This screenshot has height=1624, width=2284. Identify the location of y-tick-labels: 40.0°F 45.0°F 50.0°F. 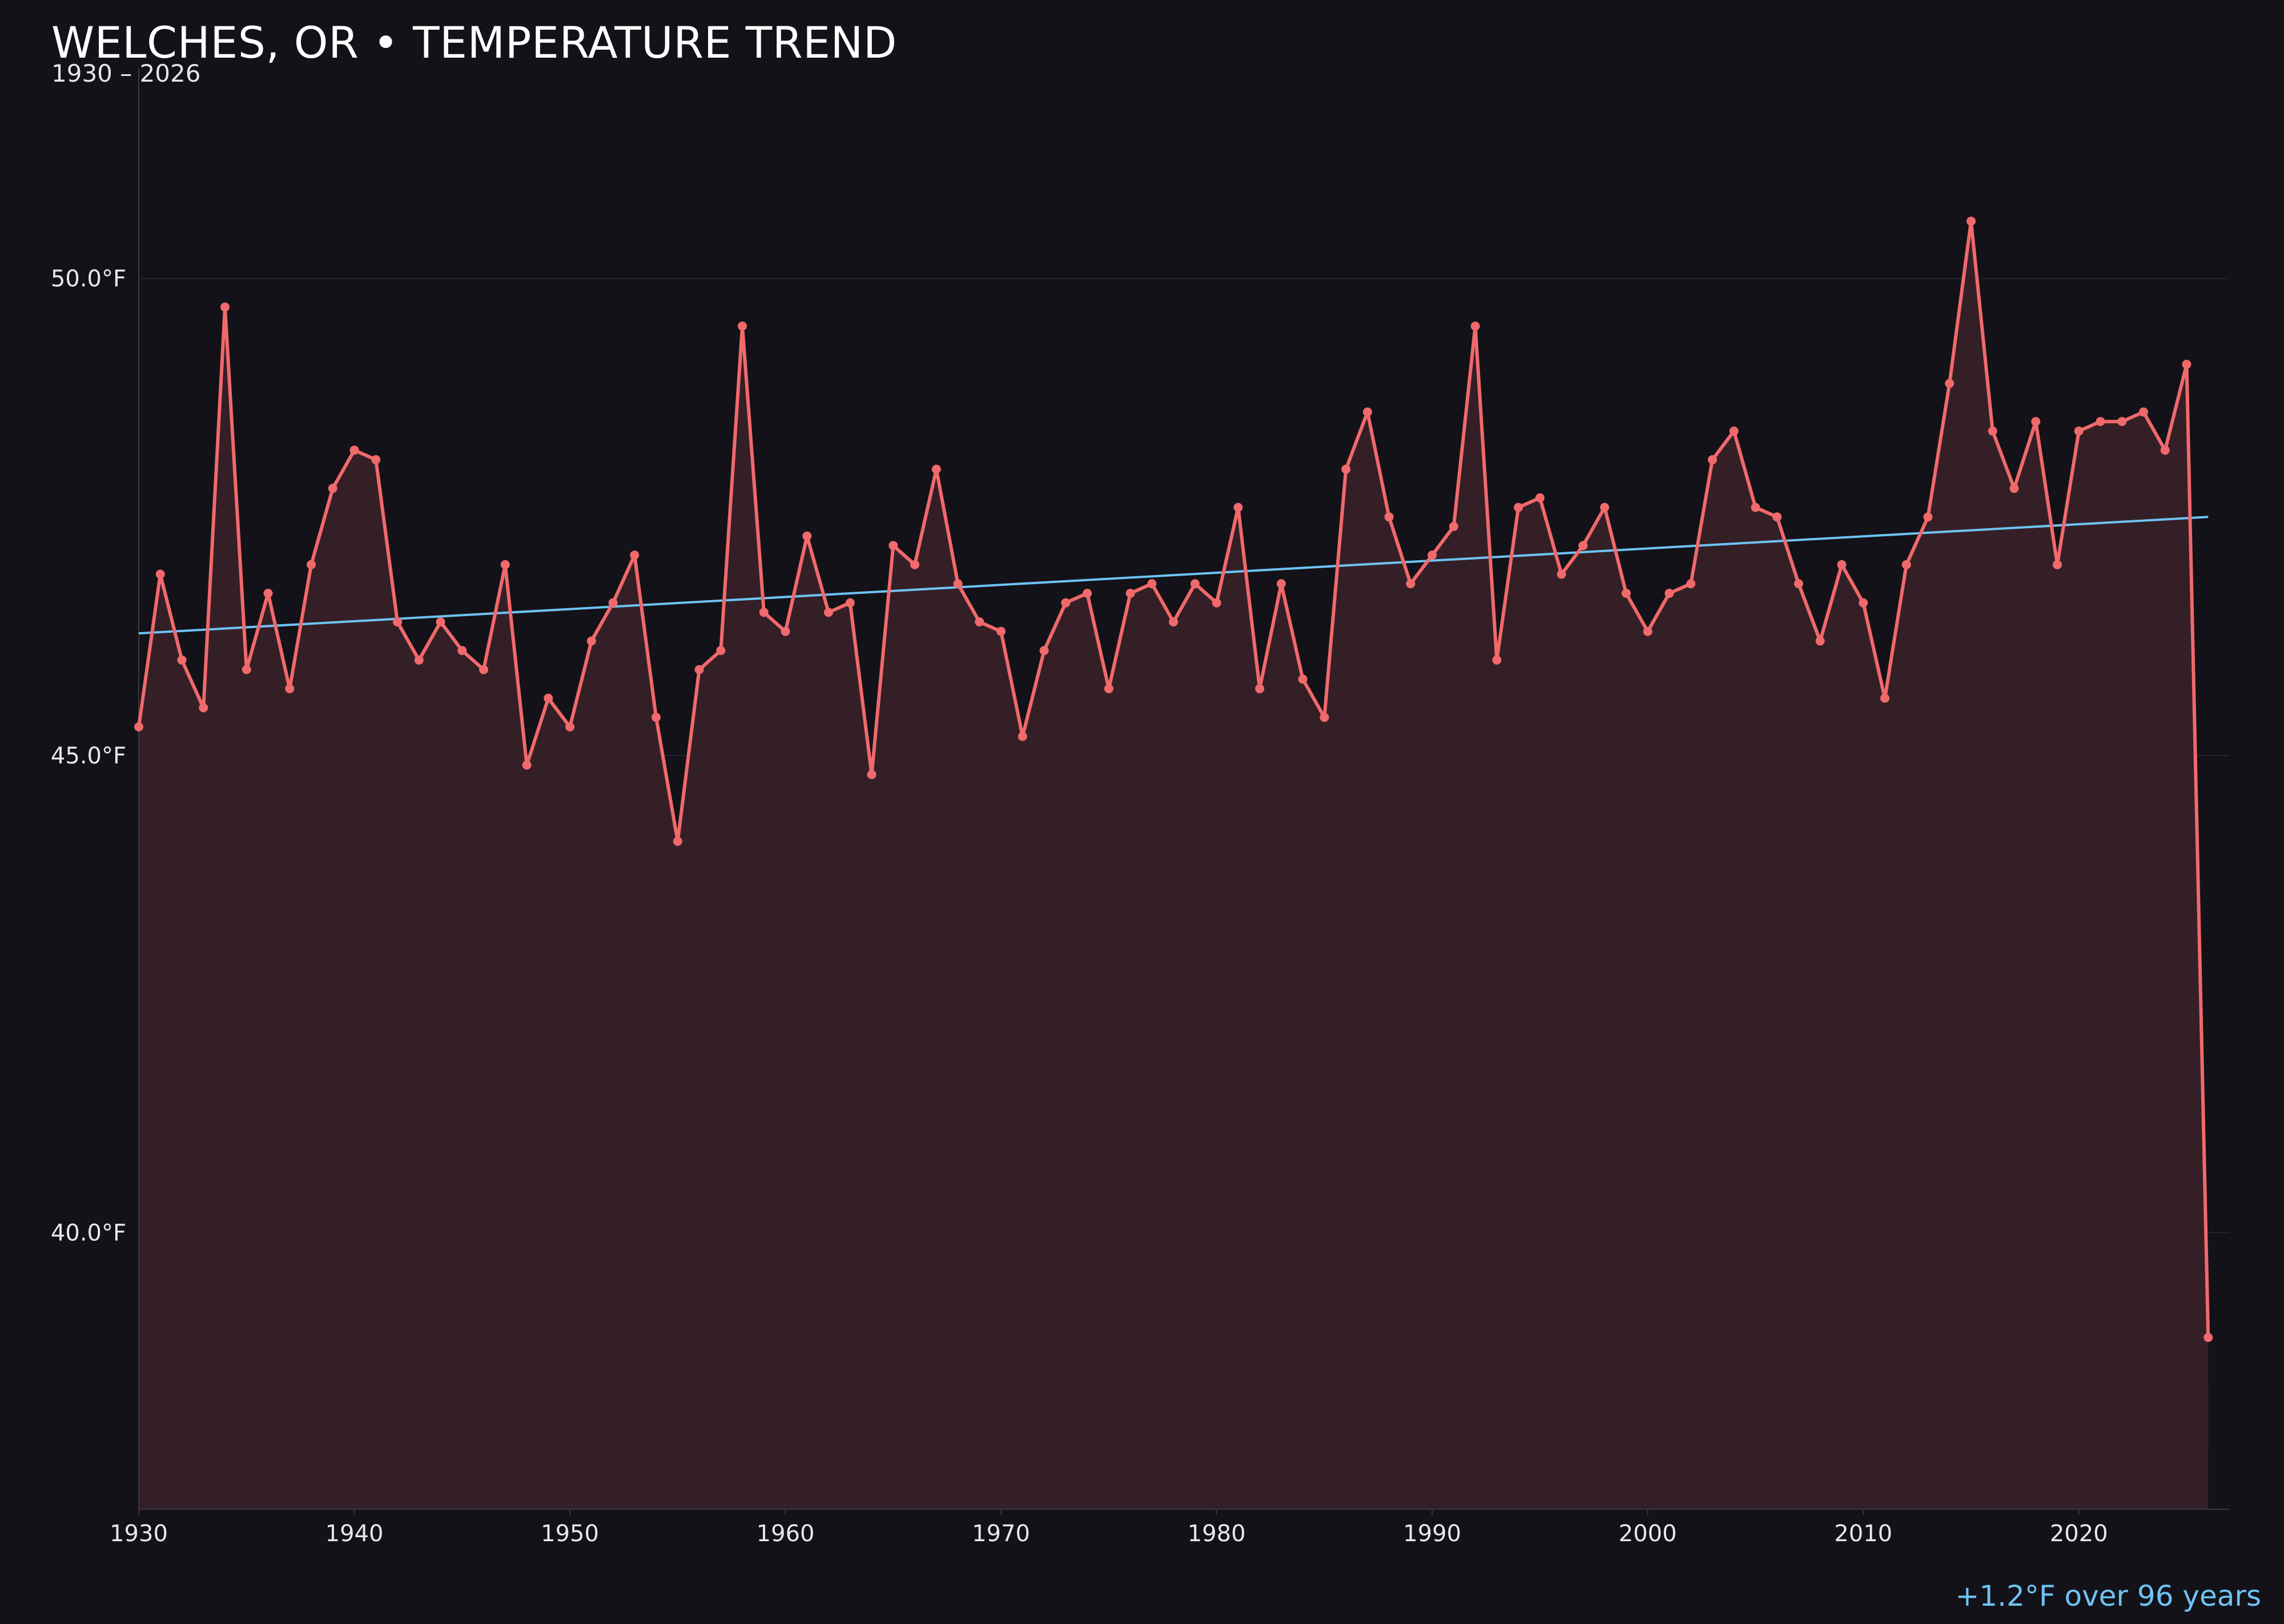
(88, 756).